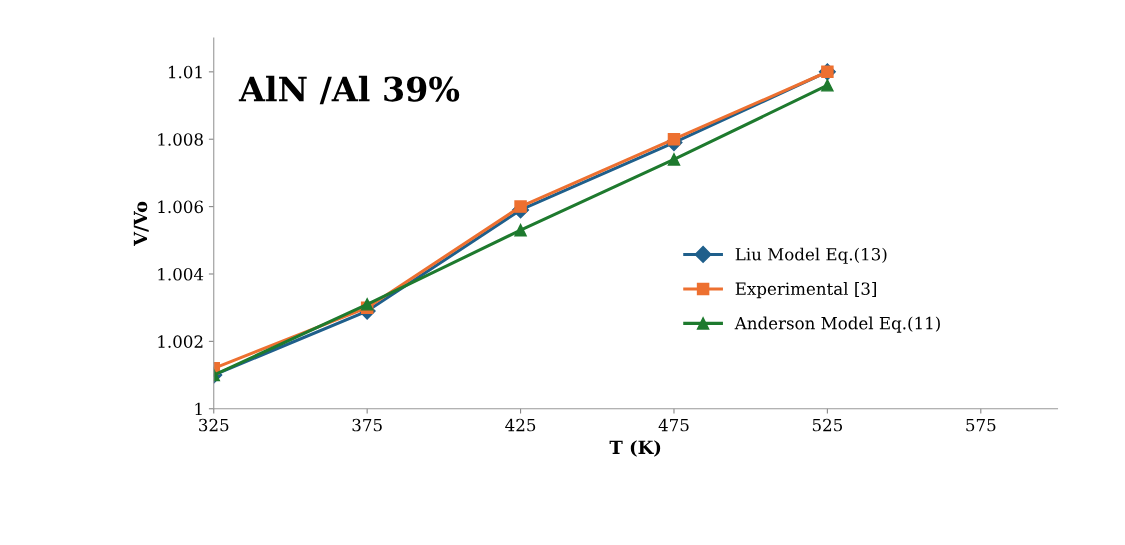  Describe the element at coordinates (520, 425) in the screenshot. I see `x-tick-label: 425` at that location.